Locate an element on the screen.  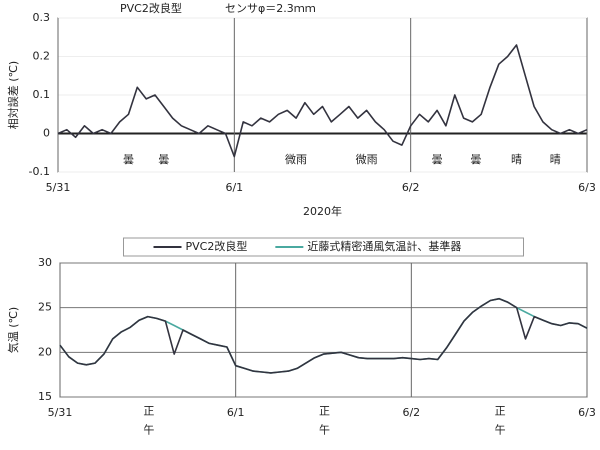
legend: PVC2改良型 近藤式精密通風気温計、基準器 is located at coordinates (323, 247).